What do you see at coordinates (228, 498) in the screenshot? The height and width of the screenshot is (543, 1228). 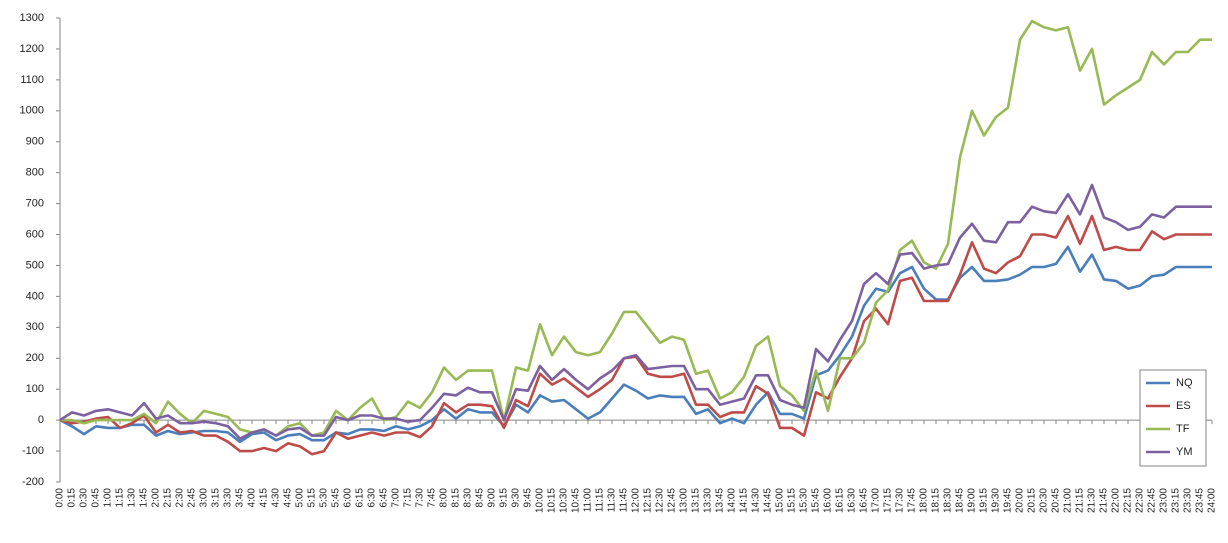 I see `x-tick-label: 3:30` at bounding box center [228, 498].